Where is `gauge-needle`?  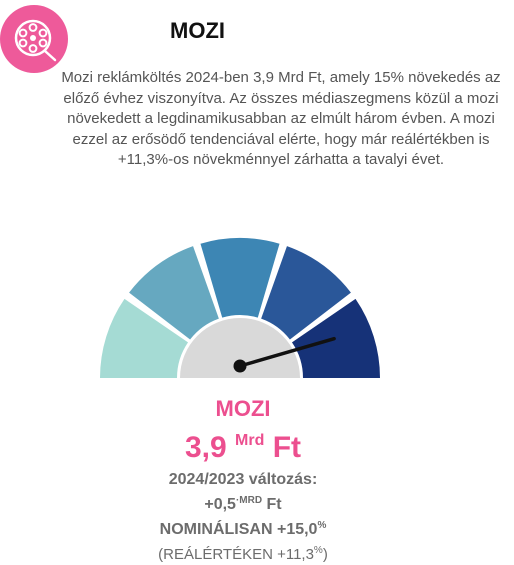
gauge-needle is located at coordinates (287, 352).